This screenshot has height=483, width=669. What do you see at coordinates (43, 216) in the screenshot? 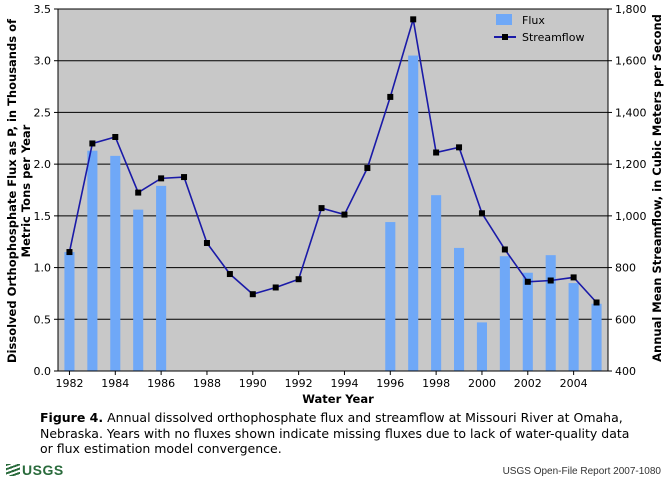
I see `left-tick-label: 1.5` at bounding box center [43, 216].